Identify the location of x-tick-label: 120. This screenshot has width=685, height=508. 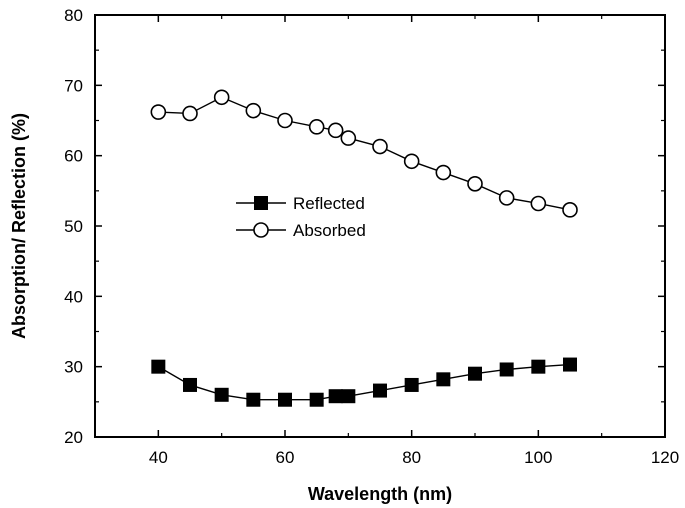
(665, 457).